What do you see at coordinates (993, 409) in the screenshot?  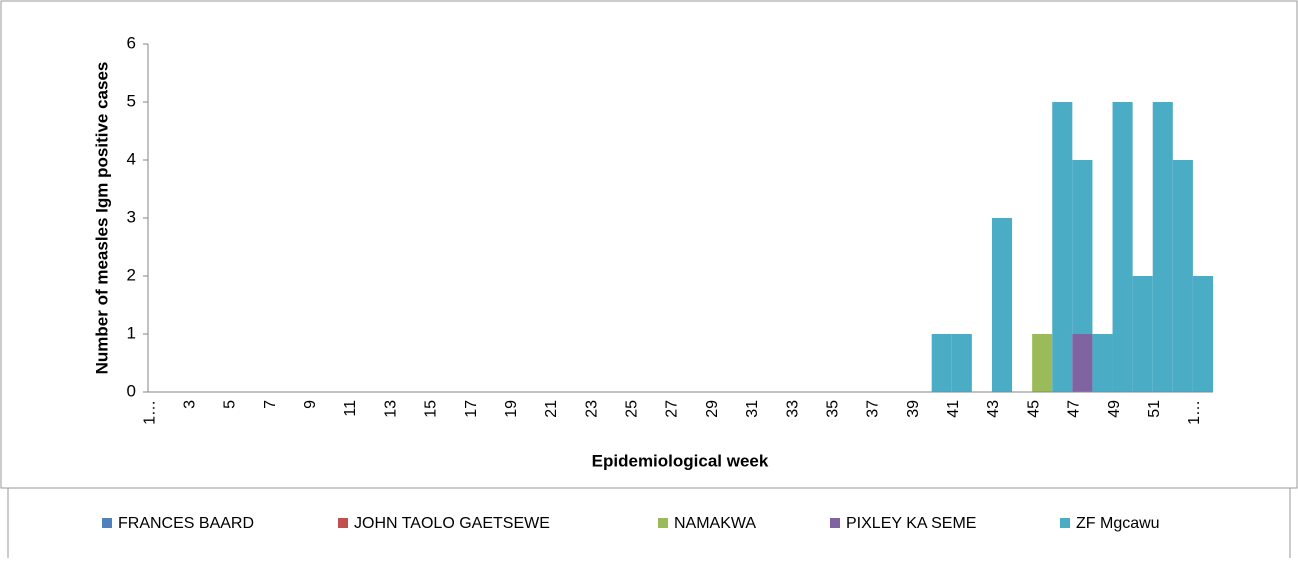 I see `x-tick-label: 43` at bounding box center [993, 409].